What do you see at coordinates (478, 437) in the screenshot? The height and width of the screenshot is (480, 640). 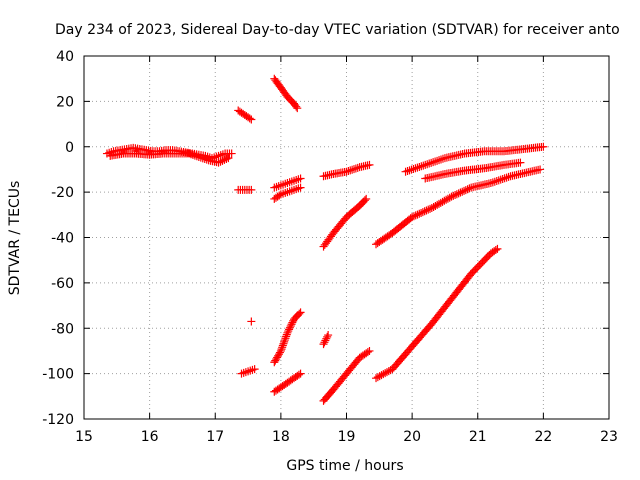 I see `x-tick-label: 21` at bounding box center [478, 437].